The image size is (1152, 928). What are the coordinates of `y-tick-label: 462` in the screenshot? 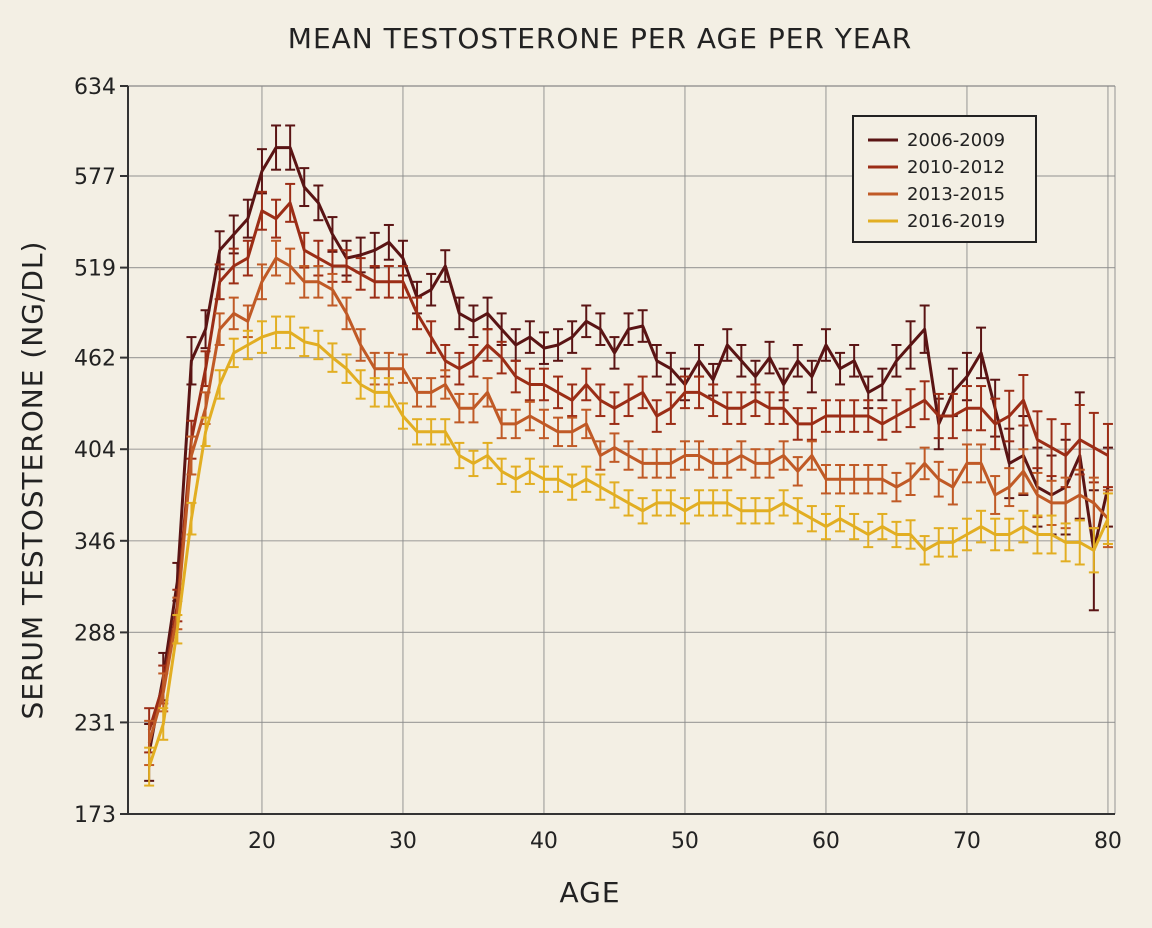 It's located at (95, 359).